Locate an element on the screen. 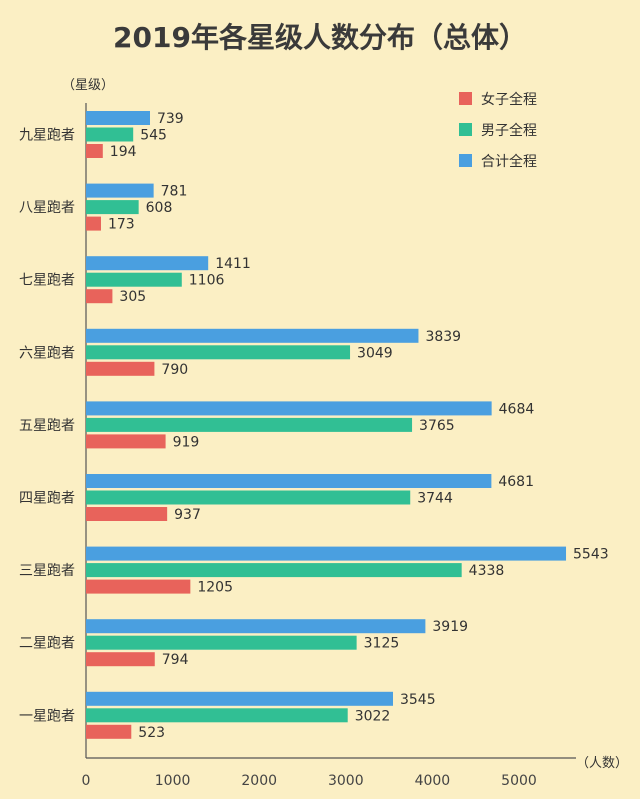 Image resolution: width=640 pixels, height=799 pixels. bar-value-label: 3919 is located at coordinates (450, 627).